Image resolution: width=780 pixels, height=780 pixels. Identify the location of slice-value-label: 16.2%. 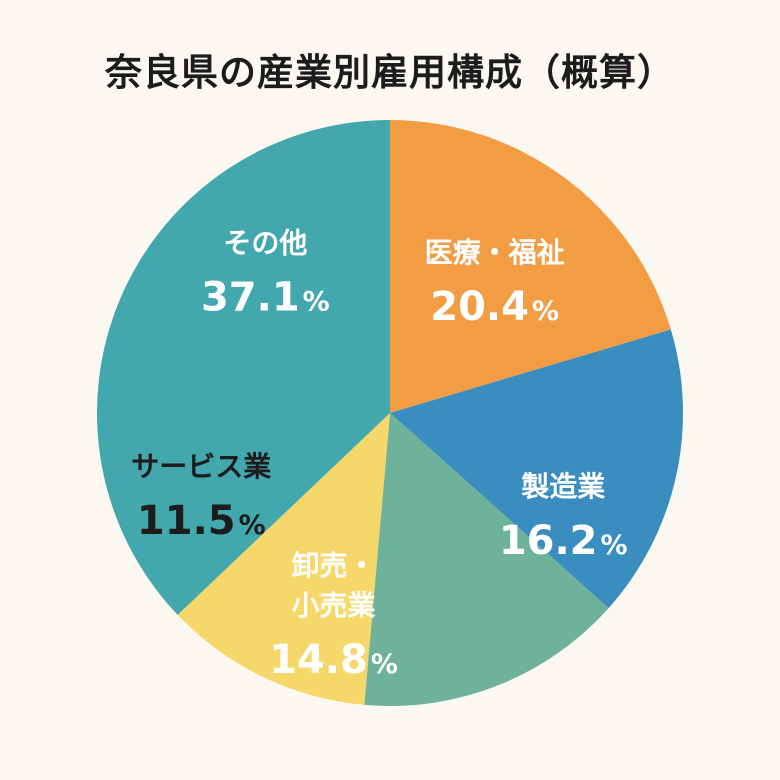
(563, 541).